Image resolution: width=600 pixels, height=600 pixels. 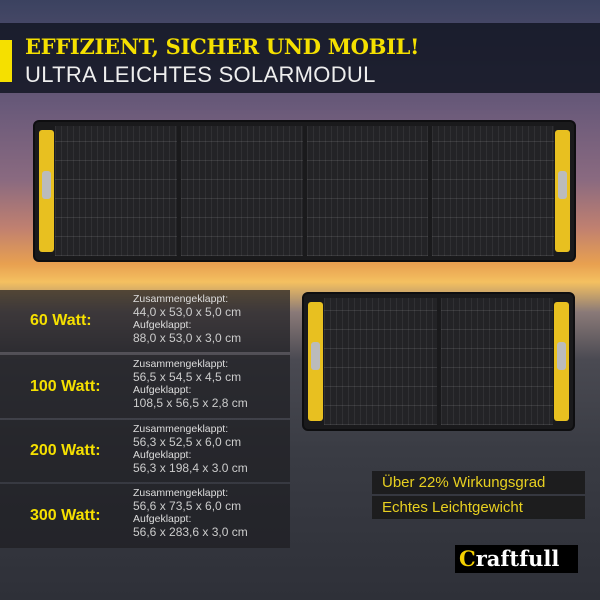 I want to click on watt-label: 100 Watt:, so click(x=65, y=386).